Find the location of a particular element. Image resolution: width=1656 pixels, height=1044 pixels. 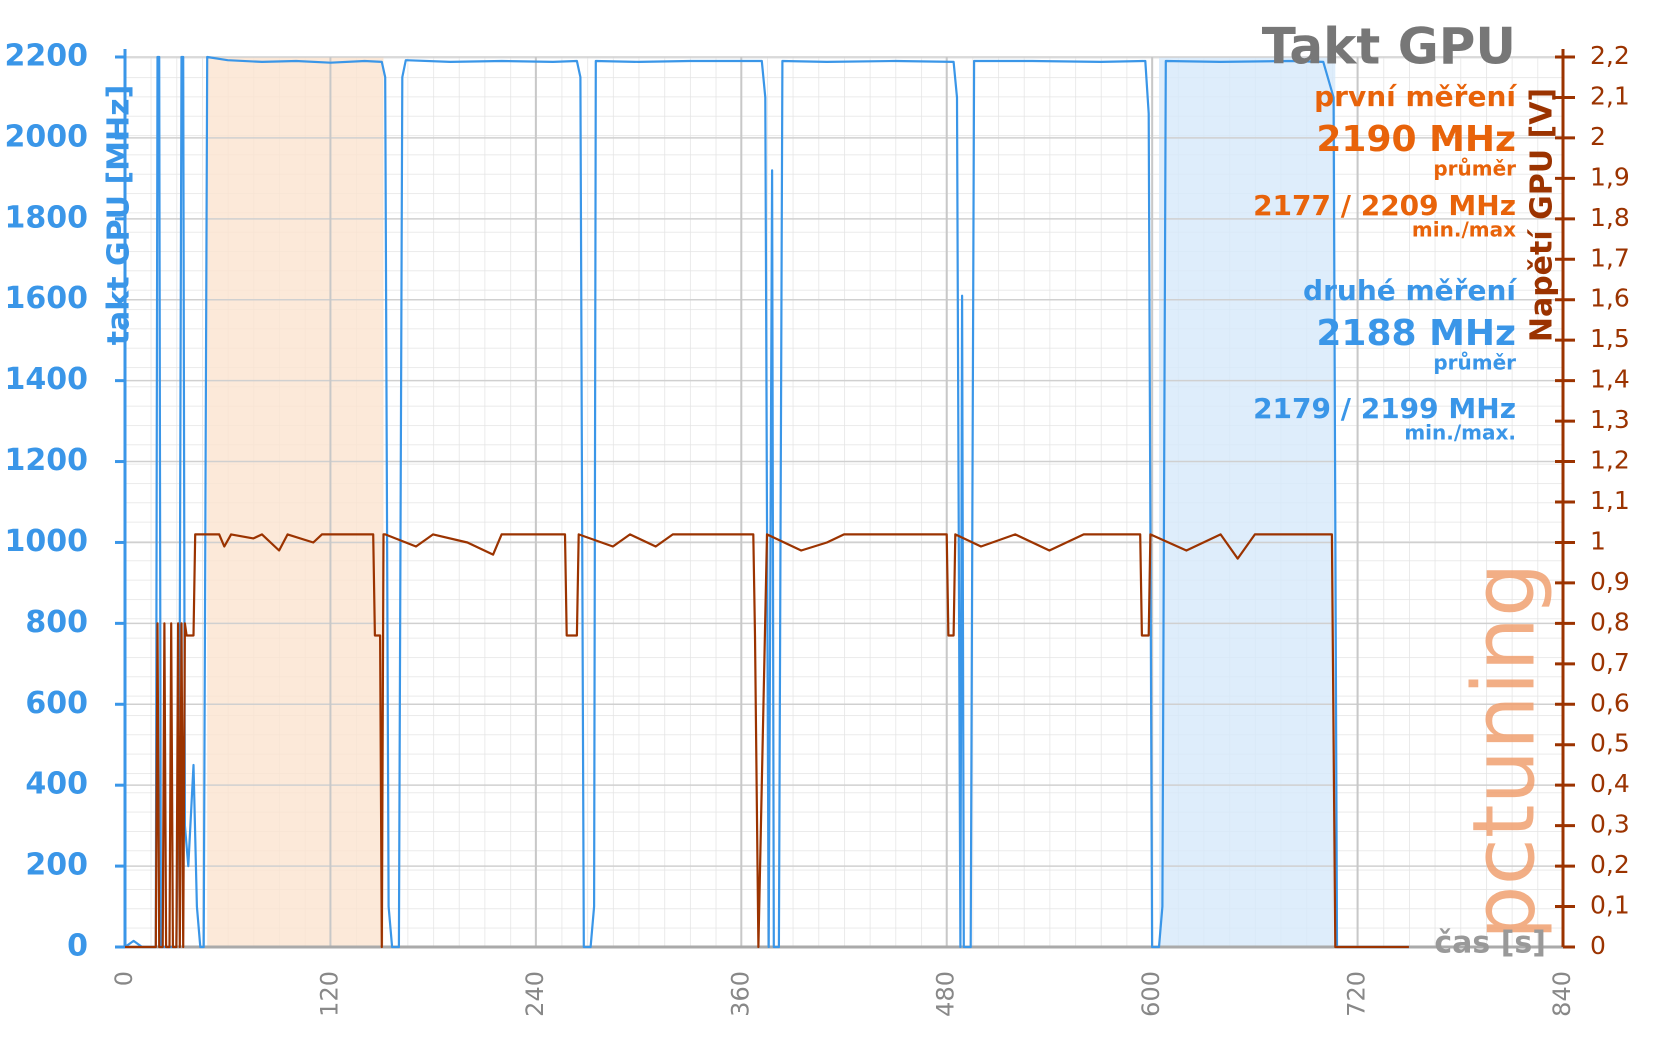

y-tick-label: 1000 is located at coordinates (47, 541).